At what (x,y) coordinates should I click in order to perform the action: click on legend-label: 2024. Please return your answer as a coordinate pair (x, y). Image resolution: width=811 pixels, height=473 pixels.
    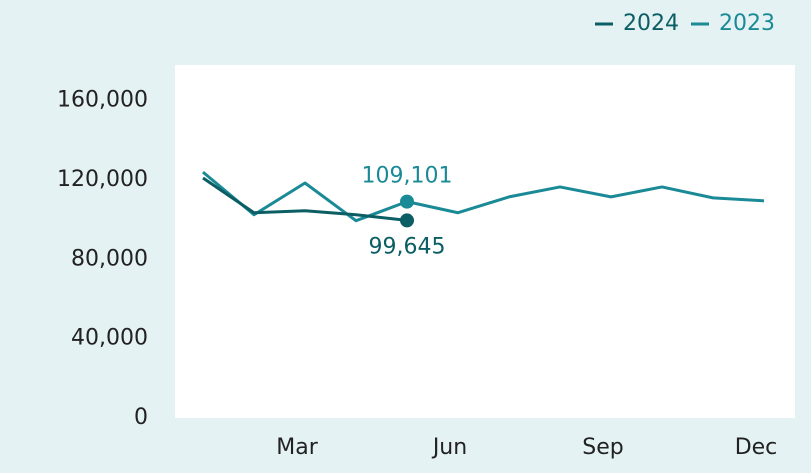
    Looking at the image, I should click on (651, 23).